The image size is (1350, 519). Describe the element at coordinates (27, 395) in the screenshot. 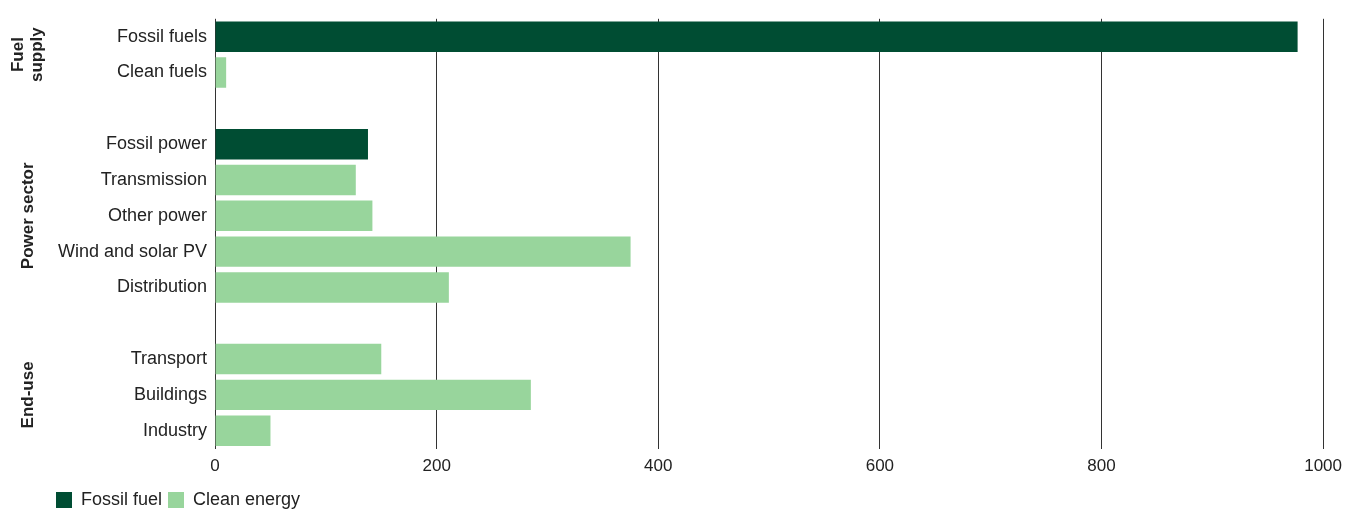

I see `text: End-use` at that location.